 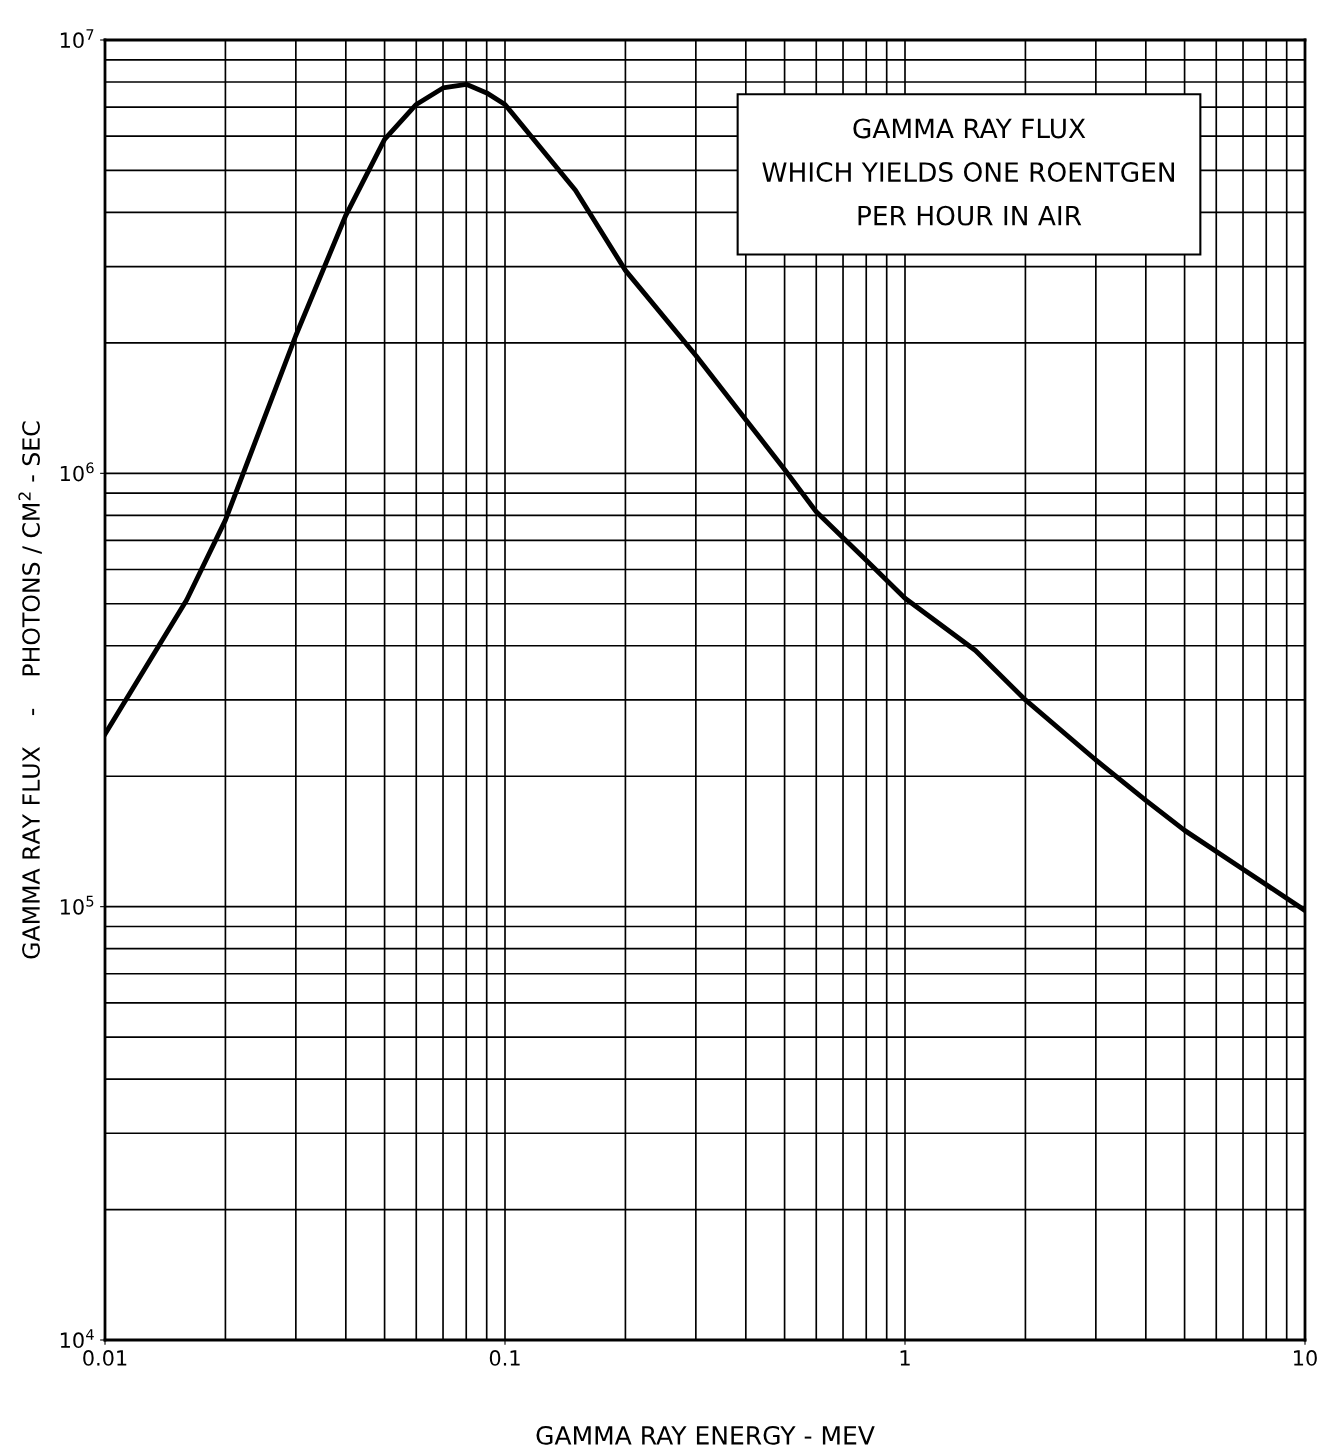 What do you see at coordinates (77, 472) in the screenshot?
I see `y-tick-label: 10$^{6}$` at bounding box center [77, 472].